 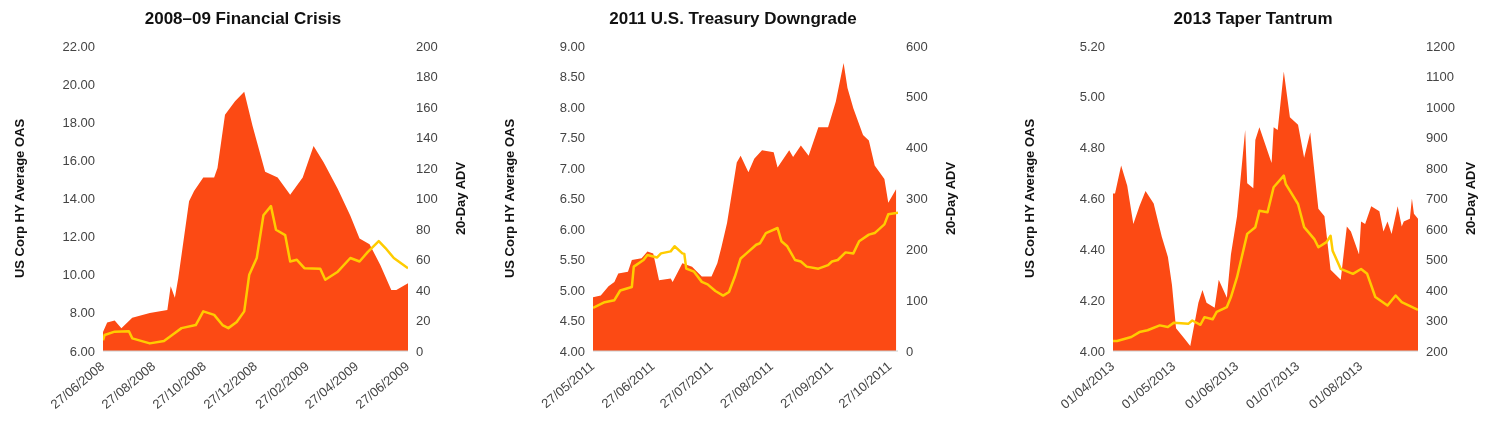 What do you see at coordinates (572, 199) in the screenshot?
I see `y-tick-label: 6.50` at bounding box center [572, 199].